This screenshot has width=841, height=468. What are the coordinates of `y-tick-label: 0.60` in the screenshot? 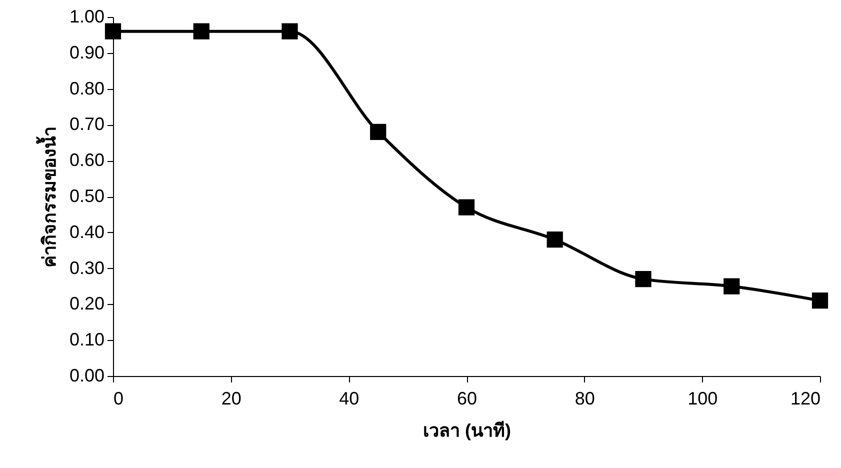 It's located at (86, 160).